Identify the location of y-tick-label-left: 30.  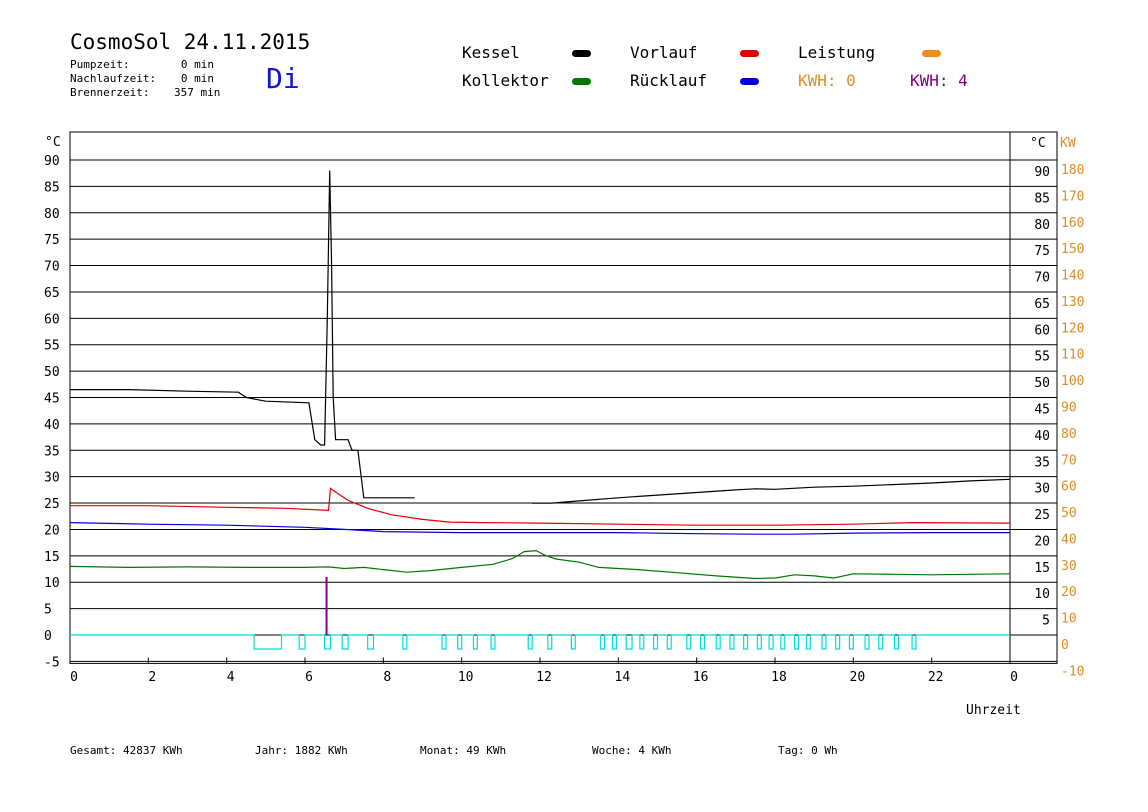
(52, 478).